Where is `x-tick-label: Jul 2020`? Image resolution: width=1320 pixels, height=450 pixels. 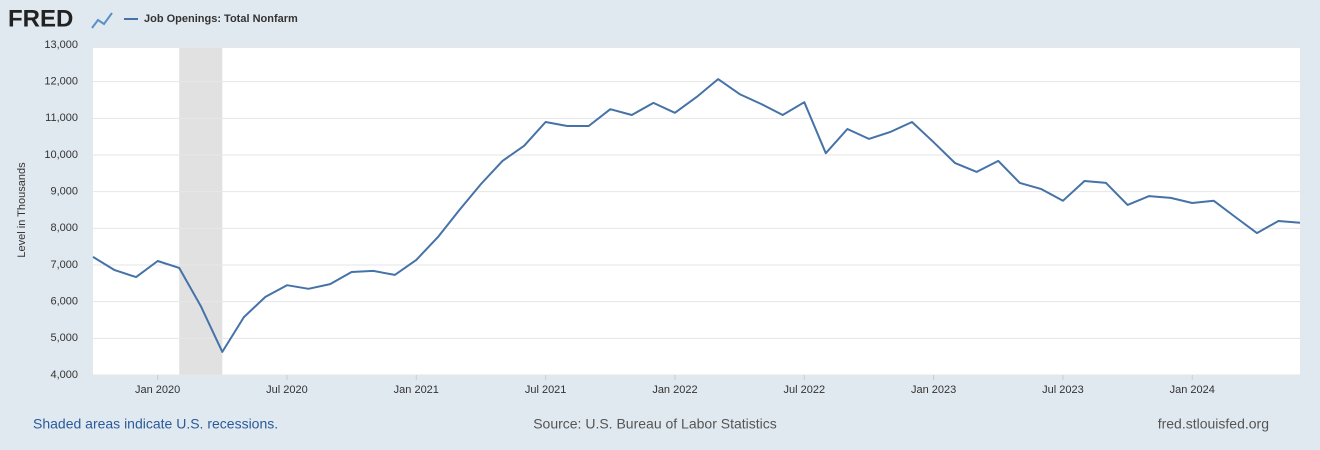 x-tick-label: Jul 2020 is located at coordinates (287, 390).